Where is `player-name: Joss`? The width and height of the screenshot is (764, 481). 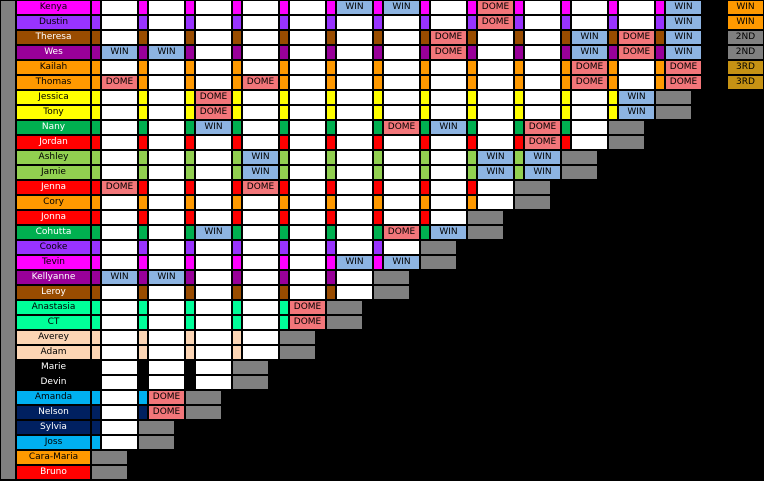 player-name: Joss is located at coordinates (53, 442).